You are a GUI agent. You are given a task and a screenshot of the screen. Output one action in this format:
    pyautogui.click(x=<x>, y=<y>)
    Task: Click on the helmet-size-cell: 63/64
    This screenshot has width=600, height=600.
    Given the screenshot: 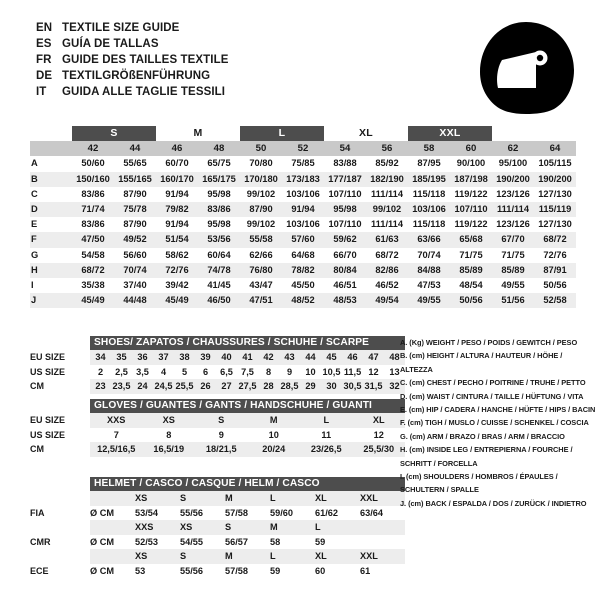 What is the action you would take?
    pyautogui.click(x=382, y=513)
    